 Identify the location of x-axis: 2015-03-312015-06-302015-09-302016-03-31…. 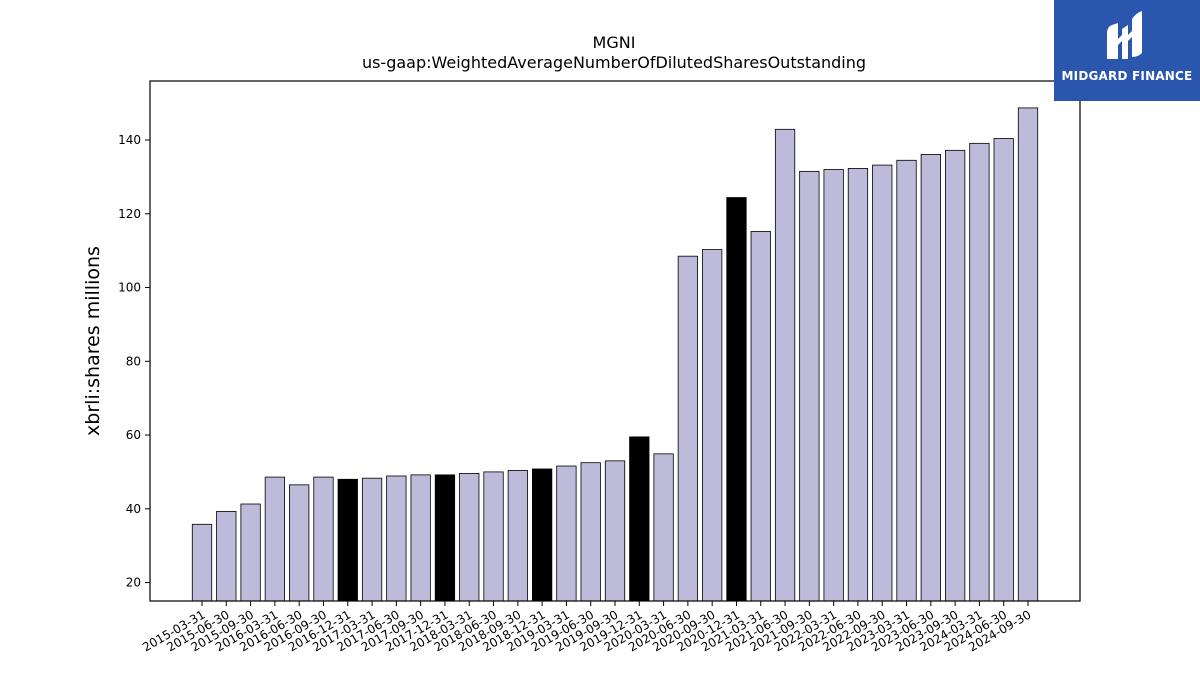
(587, 627).